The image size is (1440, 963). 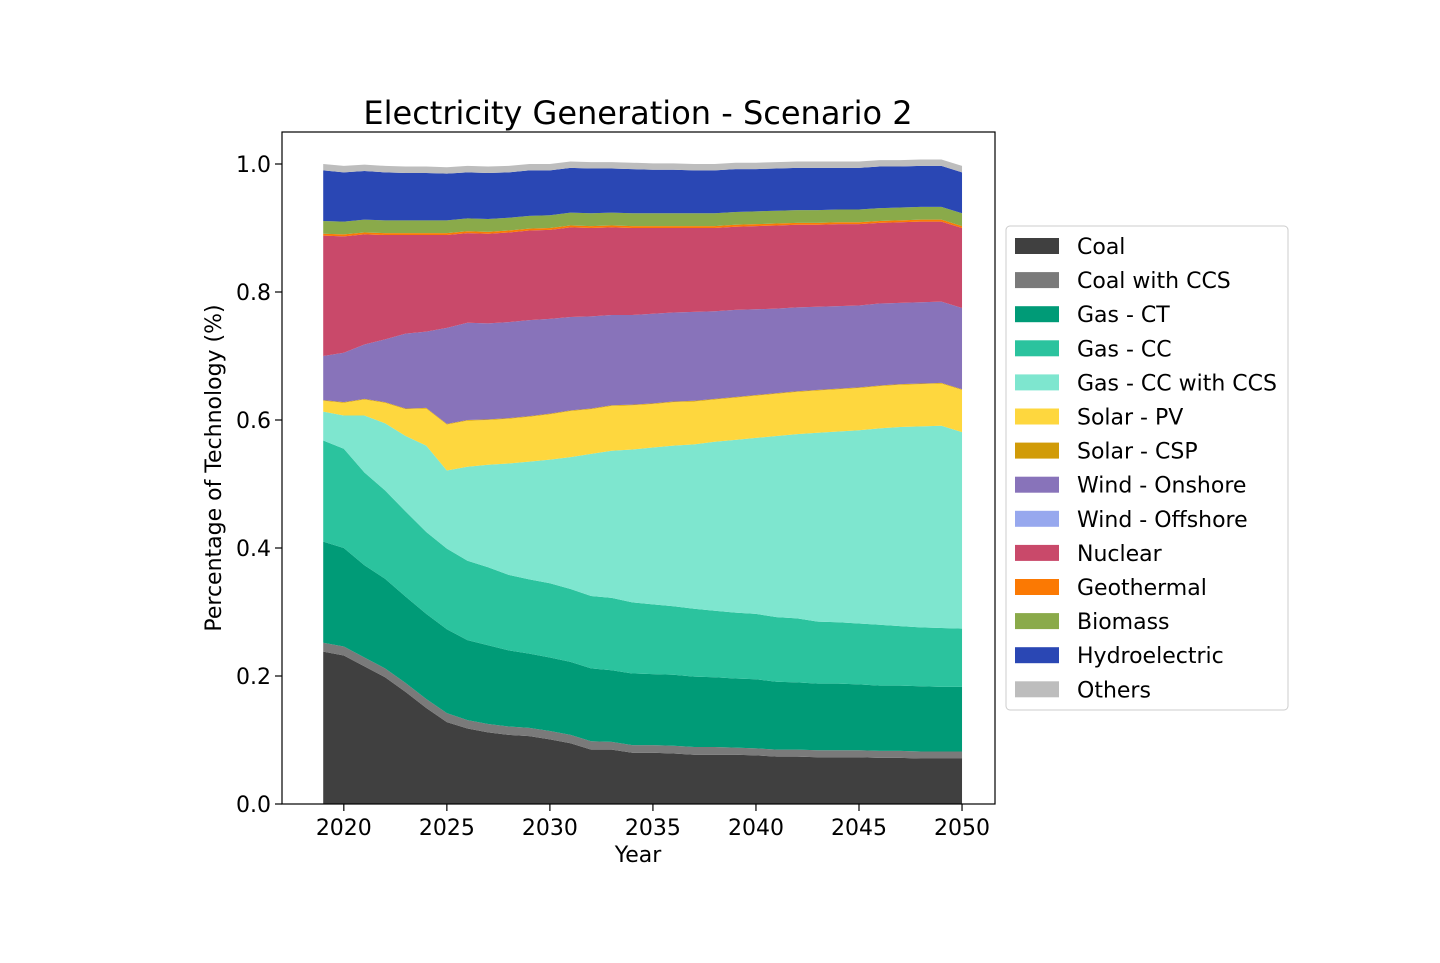 What do you see at coordinates (756, 828) in the screenshot?
I see `x-tick-label: 2040` at bounding box center [756, 828].